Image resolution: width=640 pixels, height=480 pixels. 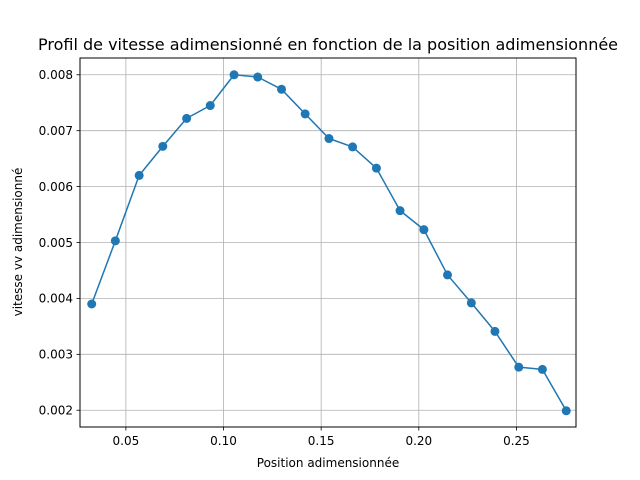 What do you see at coordinates (126, 441) in the screenshot?
I see `x-tick-label: 0.05` at bounding box center [126, 441].